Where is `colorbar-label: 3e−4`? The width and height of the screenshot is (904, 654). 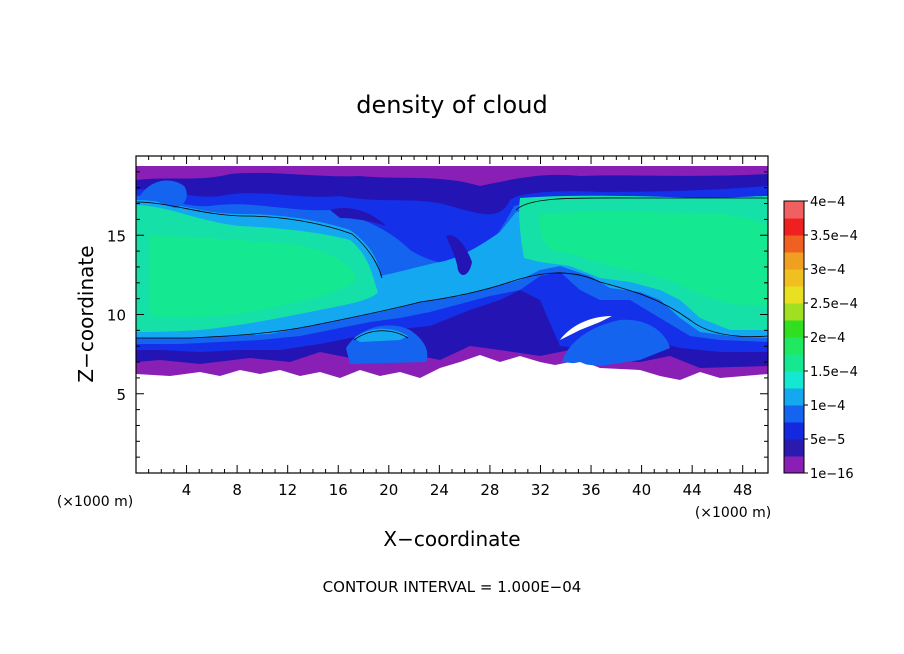
colorbar-label: 3e−4 is located at coordinates (827, 270).